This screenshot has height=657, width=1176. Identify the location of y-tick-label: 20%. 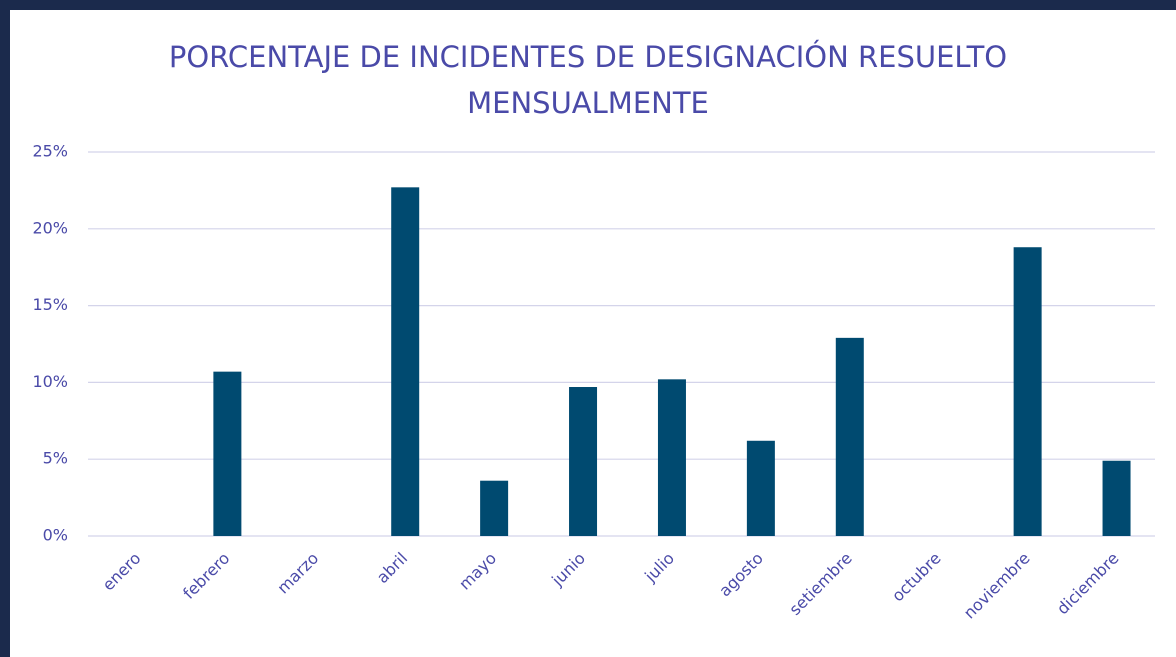
(50, 227).